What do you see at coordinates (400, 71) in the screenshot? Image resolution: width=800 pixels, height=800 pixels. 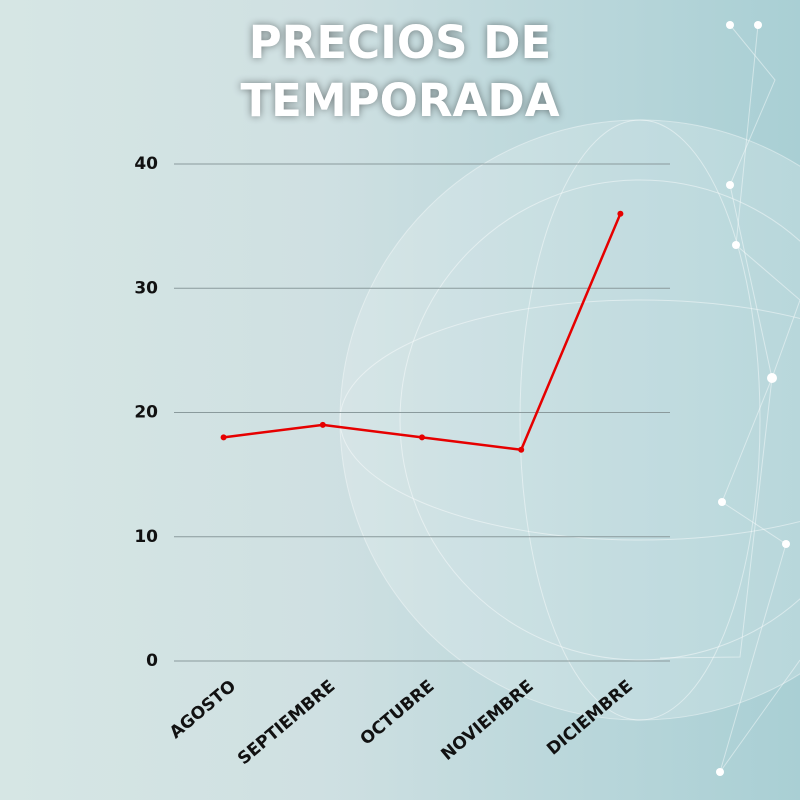 I see `chart-title: PRECIOS DE TEMPORADA` at bounding box center [400, 71].